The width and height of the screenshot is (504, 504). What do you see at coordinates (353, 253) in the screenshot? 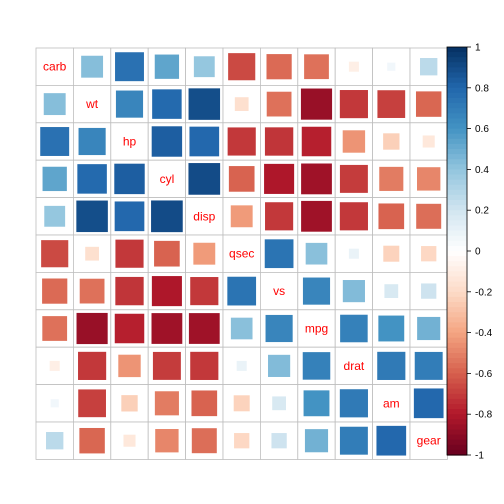
I see `corr-square-qsec-drat` at bounding box center [353, 253].